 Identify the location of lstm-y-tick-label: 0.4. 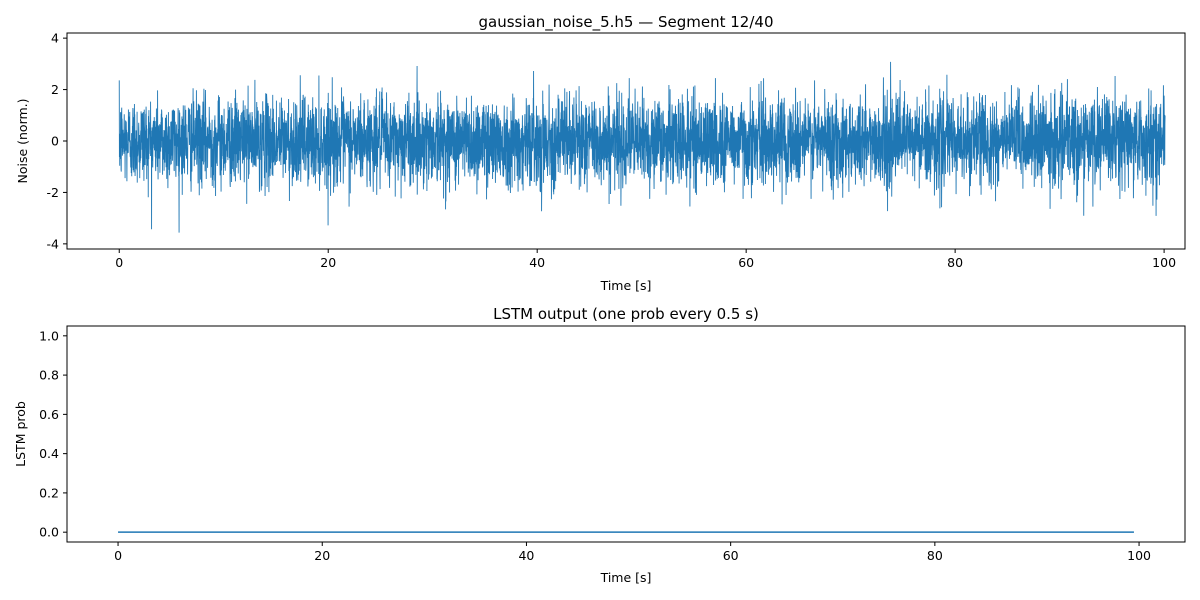
(49, 453).